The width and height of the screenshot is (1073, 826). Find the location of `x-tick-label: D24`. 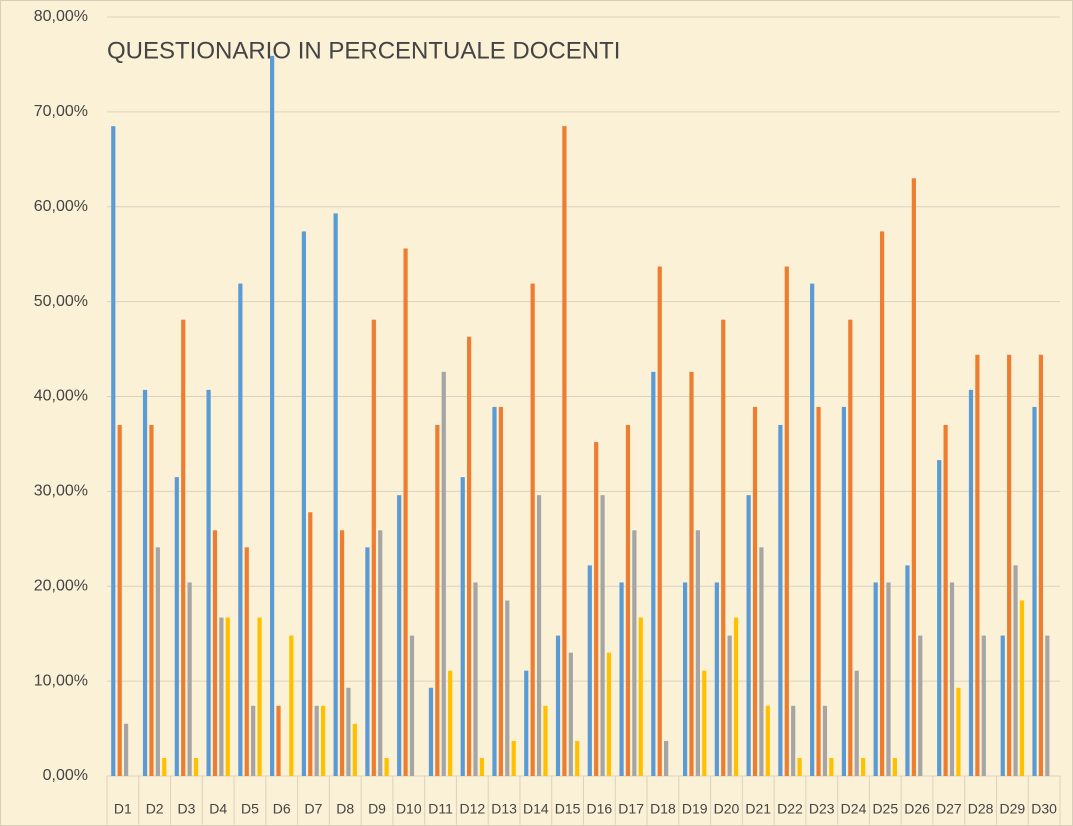

x-tick-label: D24 is located at coordinates (854, 809).